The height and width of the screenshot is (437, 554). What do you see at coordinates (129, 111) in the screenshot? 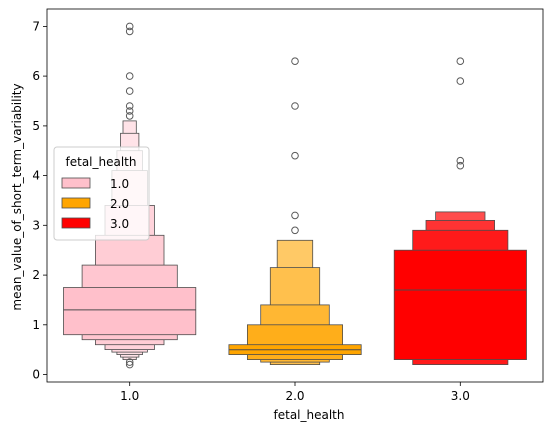
I see `outlier-point-1.0-4` at bounding box center [129, 111].